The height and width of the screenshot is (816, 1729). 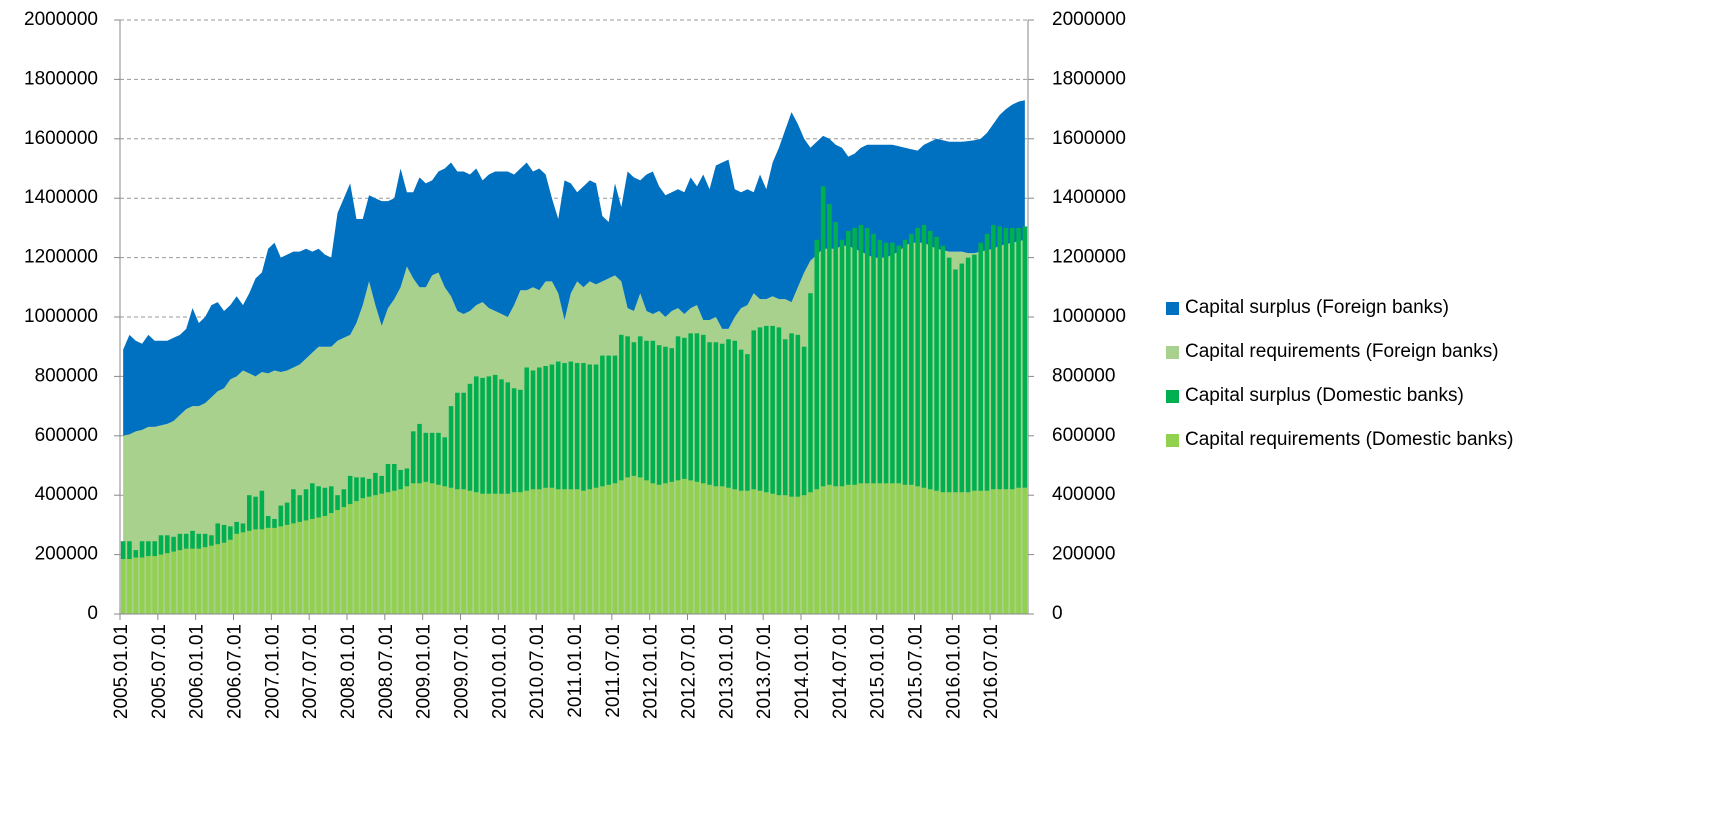 What do you see at coordinates (1342, 351) in the screenshot?
I see `legend-label: Capital requirements (Foreign banks)` at bounding box center [1342, 351].